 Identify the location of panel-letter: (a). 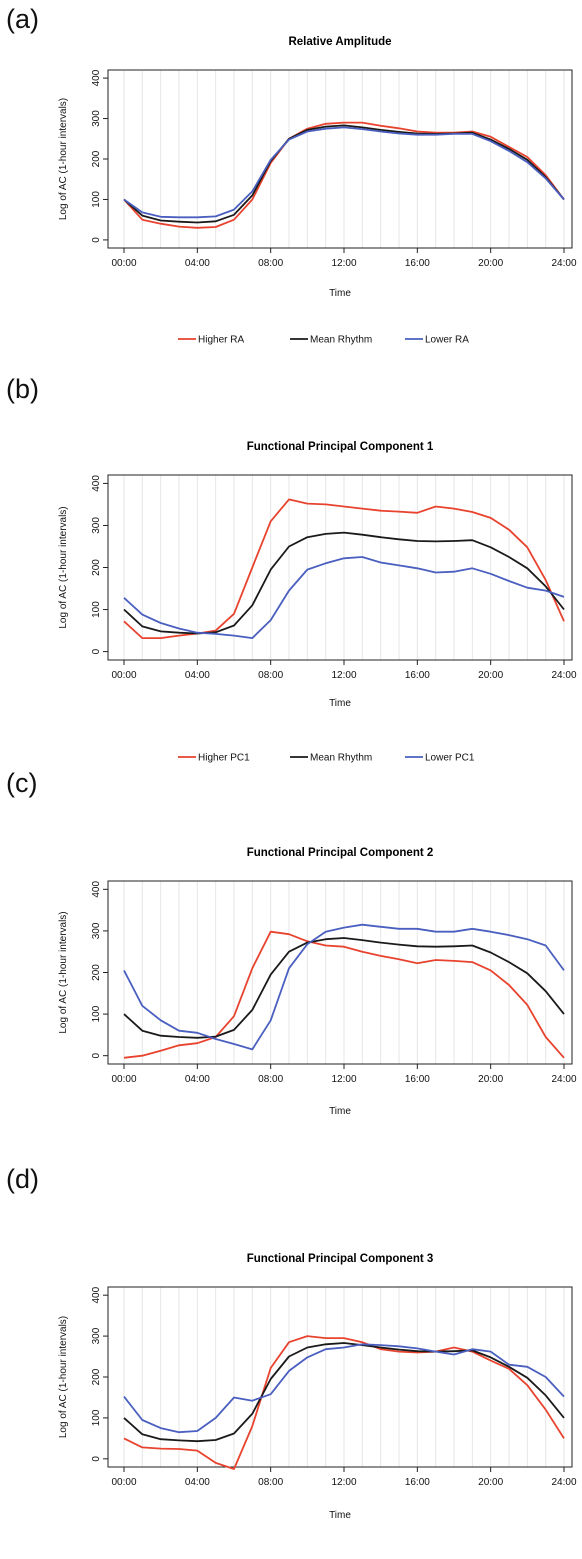
(22, 19).